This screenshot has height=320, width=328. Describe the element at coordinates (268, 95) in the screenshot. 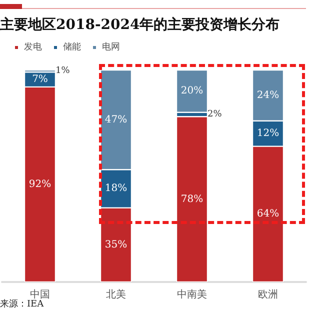

I see `data-label: 24%` at that location.